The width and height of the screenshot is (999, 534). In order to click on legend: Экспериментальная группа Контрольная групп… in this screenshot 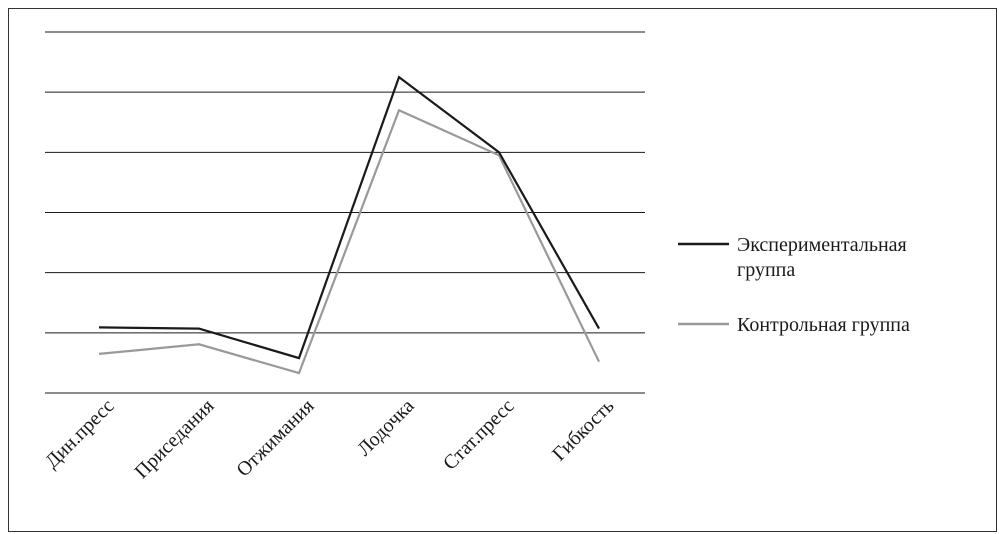, I will do `click(794, 285)`.